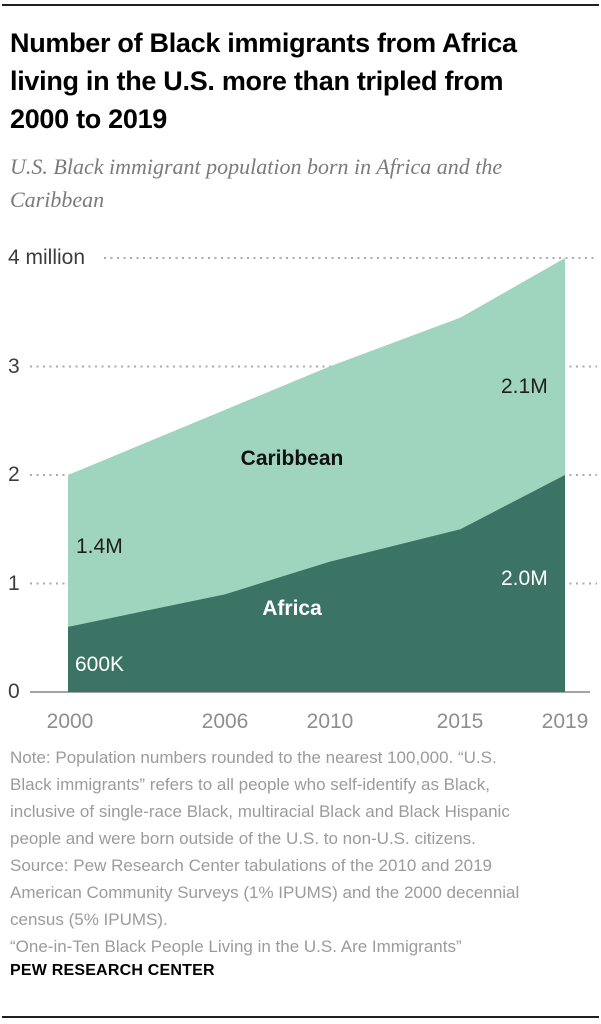  Describe the element at coordinates (225, 721) in the screenshot. I see `x-tick-2006: 2006` at that location.